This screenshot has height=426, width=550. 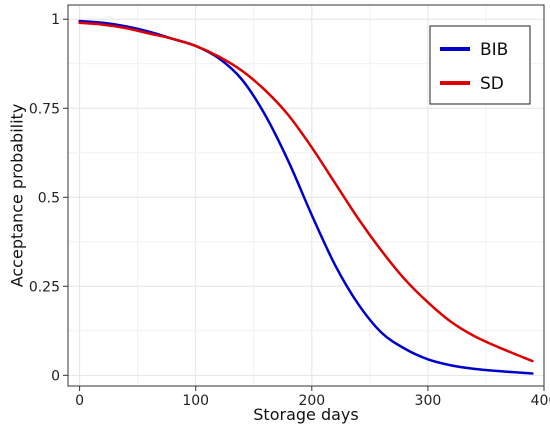 I want to click on x-tick-label: 400, so click(x=540, y=401).